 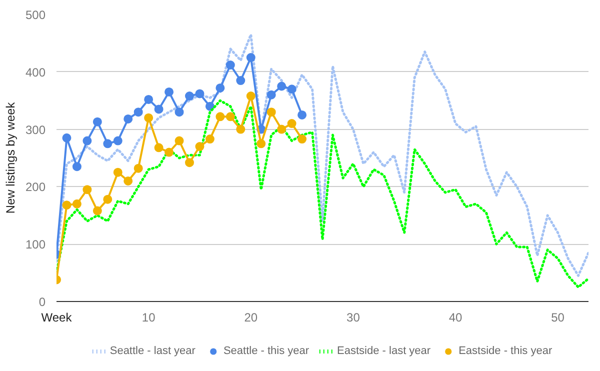 I want to click on x-tick-label: 10, so click(x=149, y=317).